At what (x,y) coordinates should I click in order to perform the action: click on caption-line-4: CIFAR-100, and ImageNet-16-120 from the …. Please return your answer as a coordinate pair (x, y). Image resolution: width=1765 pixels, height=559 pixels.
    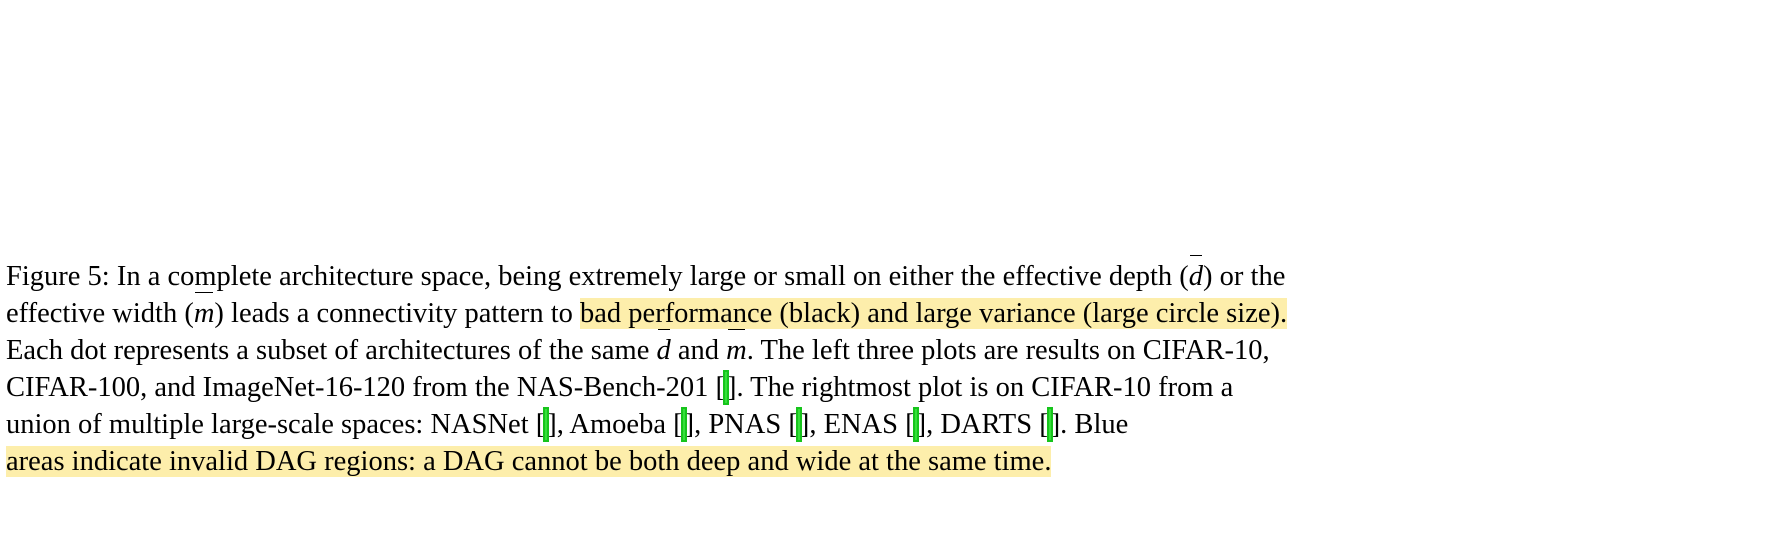
    Looking at the image, I should click on (620, 387).